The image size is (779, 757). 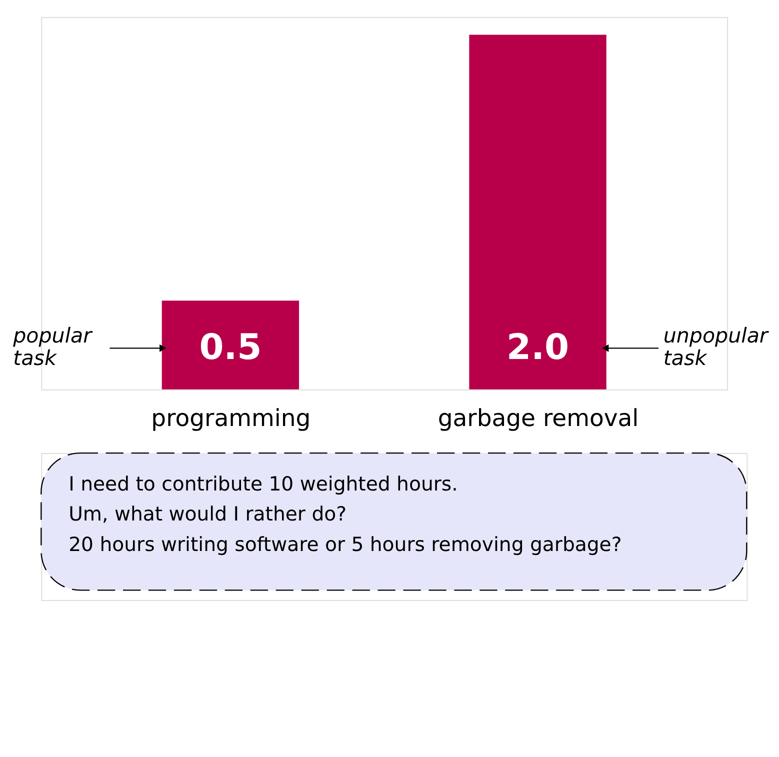 I want to click on annotation: unpopular task, so click(x=716, y=346).